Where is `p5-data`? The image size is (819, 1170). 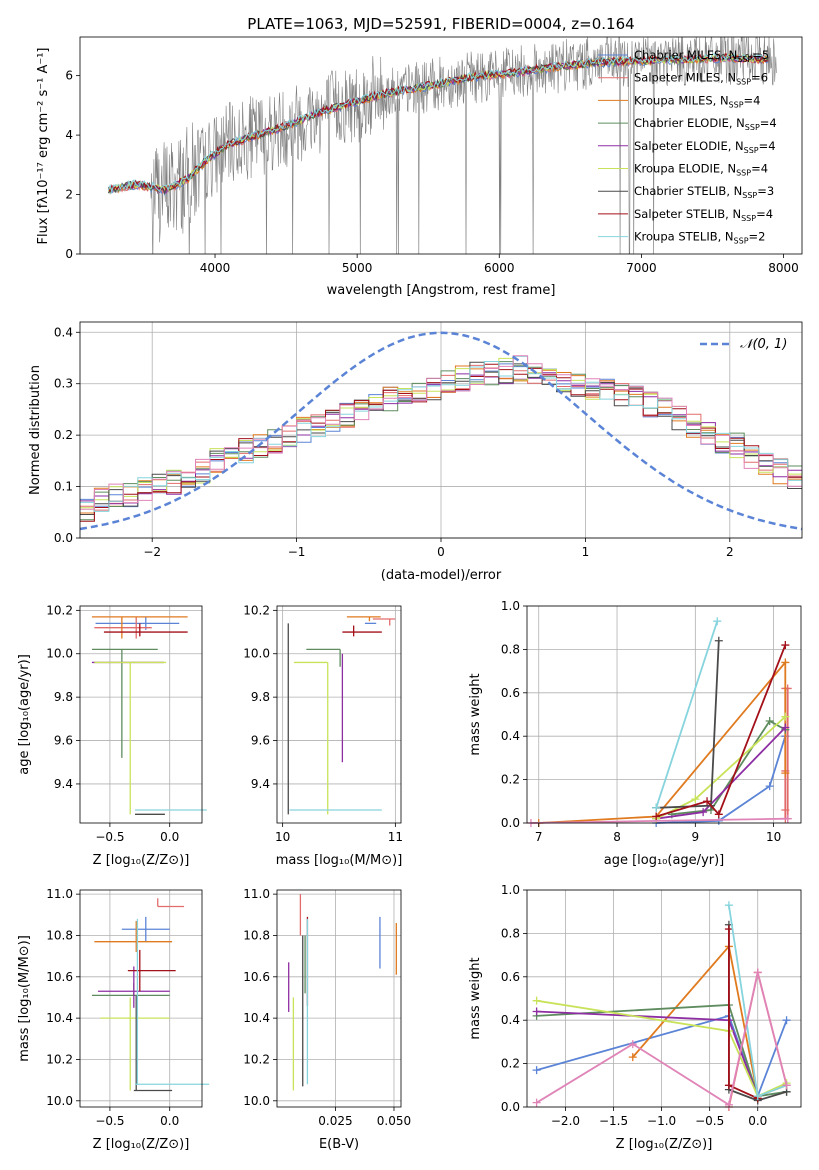 p5-data is located at coordinates (150, 995).